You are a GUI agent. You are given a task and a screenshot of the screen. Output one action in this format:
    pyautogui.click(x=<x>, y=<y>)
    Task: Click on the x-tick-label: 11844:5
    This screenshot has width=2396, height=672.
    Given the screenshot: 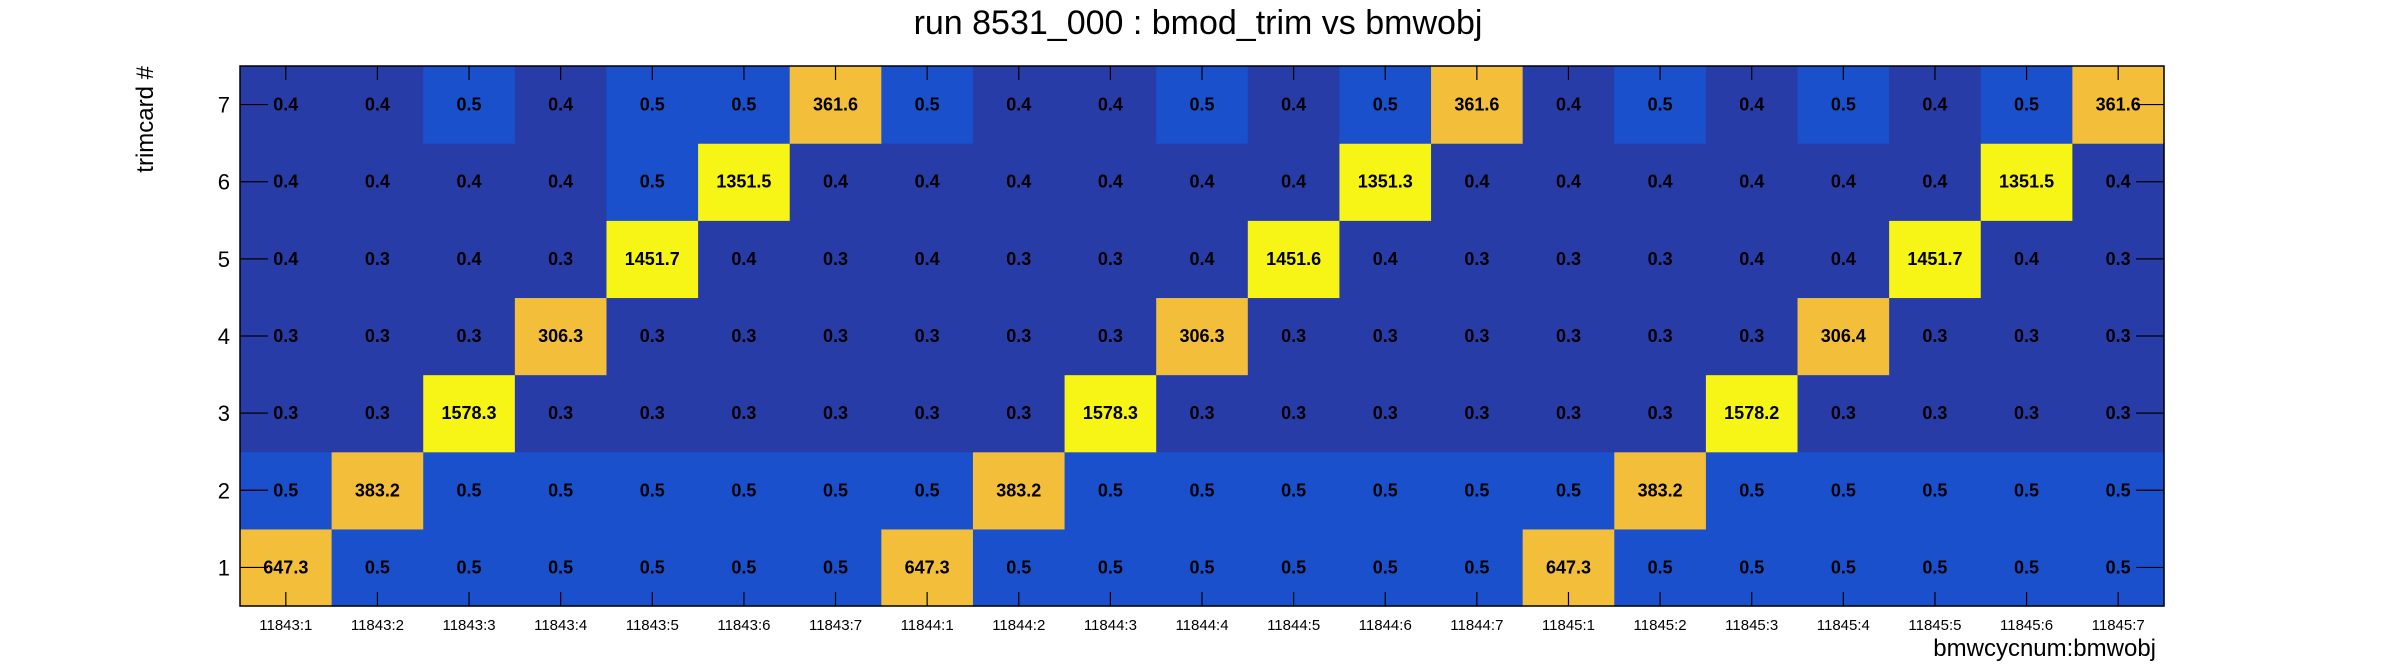 What is the action you would take?
    pyautogui.click(x=1293, y=625)
    